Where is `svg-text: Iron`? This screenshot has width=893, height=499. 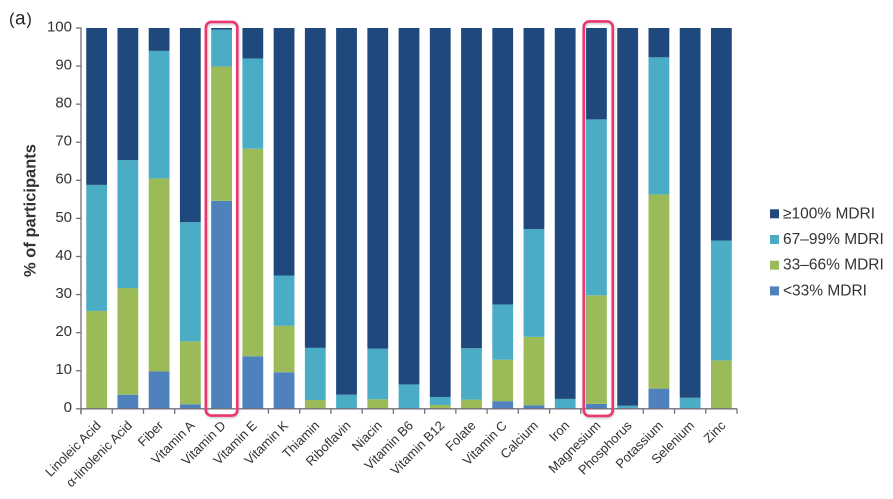 svg-text: Iron is located at coordinates (559, 431).